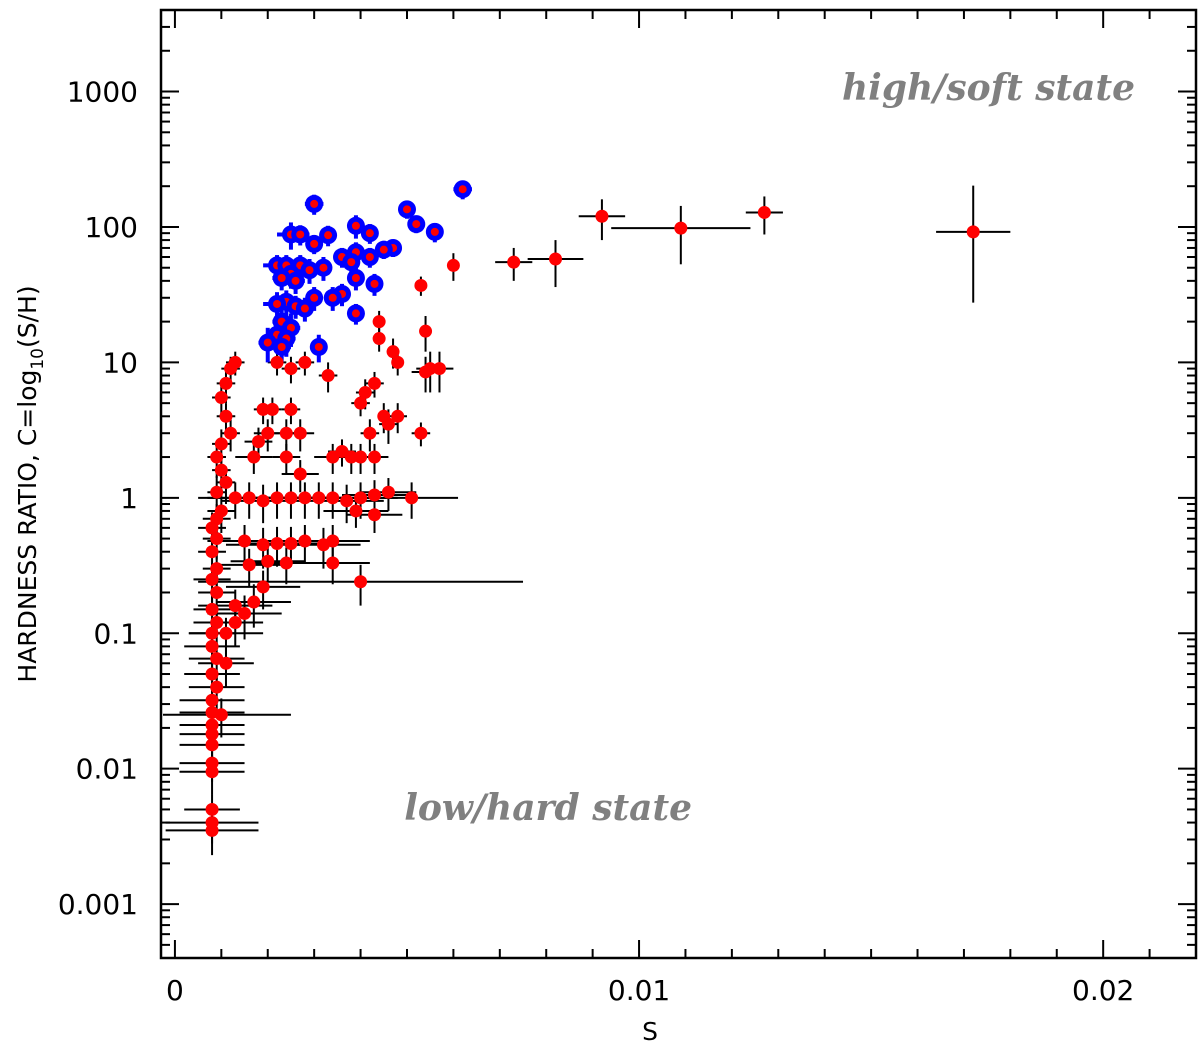  Describe the element at coordinates (175, 990) in the screenshot. I see `x-tick-label: 0` at that location.